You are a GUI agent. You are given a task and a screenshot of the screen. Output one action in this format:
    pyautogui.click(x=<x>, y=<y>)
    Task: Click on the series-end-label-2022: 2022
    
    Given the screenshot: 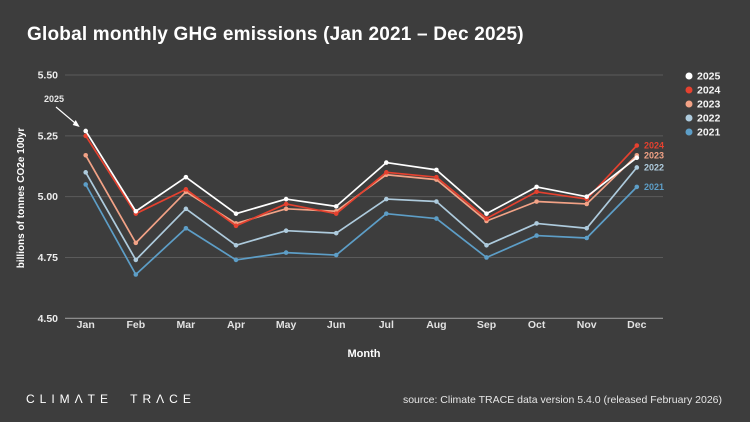 What is the action you would take?
    pyautogui.click(x=654, y=167)
    